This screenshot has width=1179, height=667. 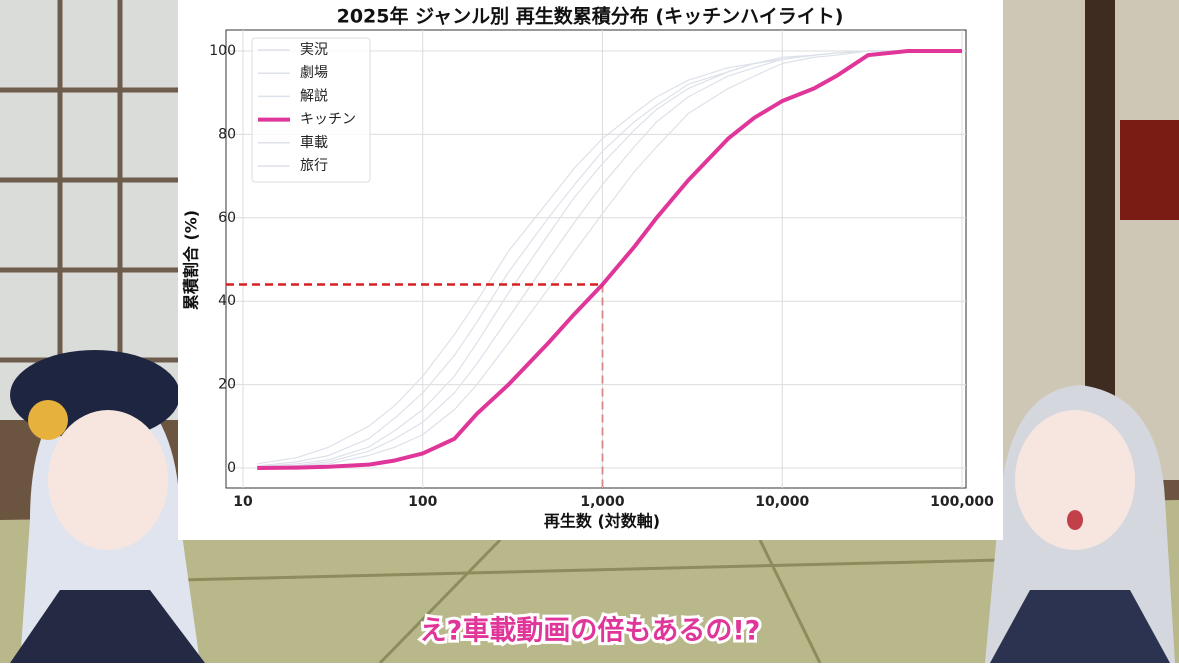 I want to click on legend-box, so click(x=311, y=110).